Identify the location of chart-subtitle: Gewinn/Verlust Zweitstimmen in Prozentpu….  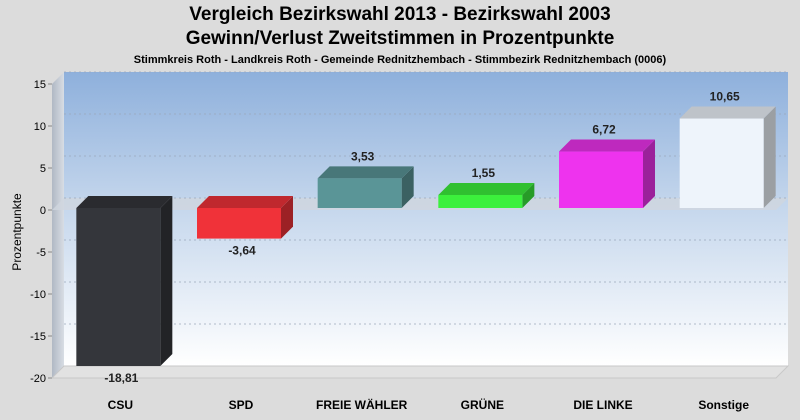
(400, 38).